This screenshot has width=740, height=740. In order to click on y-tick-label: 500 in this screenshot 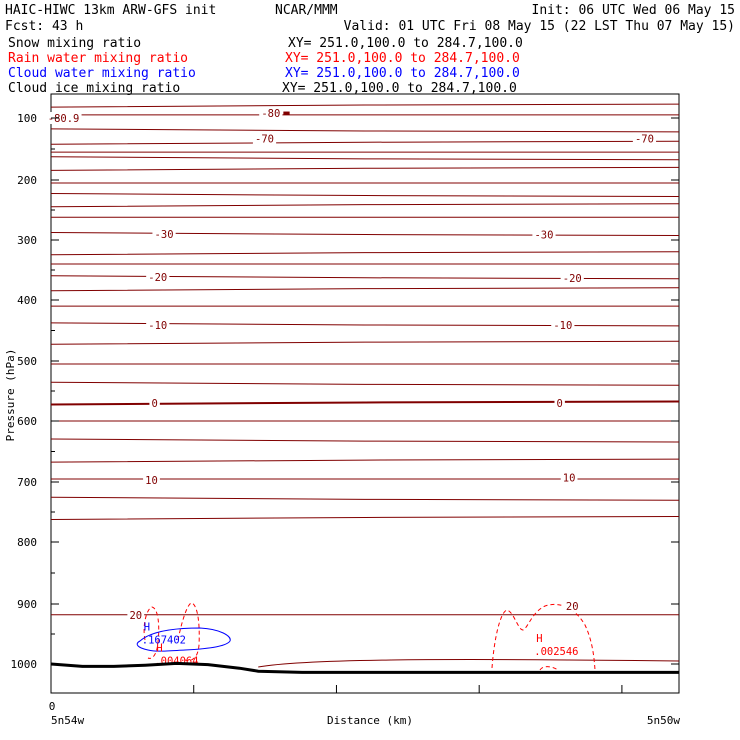, I will do `click(27, 361)`.